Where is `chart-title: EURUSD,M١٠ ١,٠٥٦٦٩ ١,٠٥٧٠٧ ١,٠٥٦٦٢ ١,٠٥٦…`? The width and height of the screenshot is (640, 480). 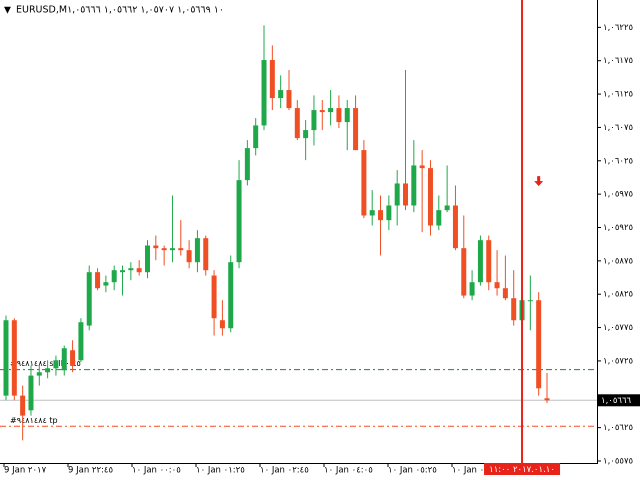 chart-title: EURUSD,M١٠ ١,٠٥٦٦٩ ١,٠٥٧٠٧ ١,٠٥٦٦٢ ١,٠٥٦… is located at coordinates (120, 10).